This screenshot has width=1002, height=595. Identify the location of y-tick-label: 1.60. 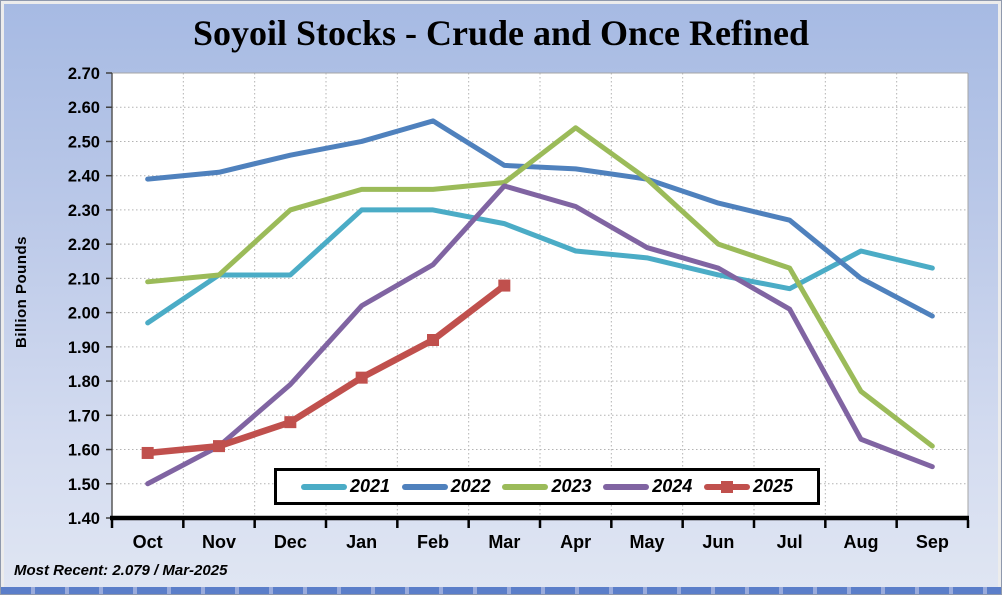
(84, 451).